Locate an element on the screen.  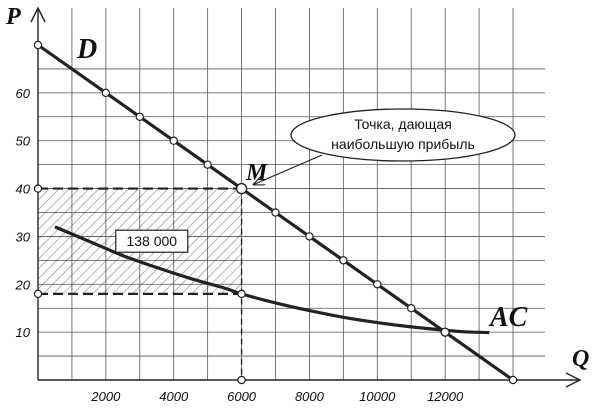
area-value-label: 138 000 is located at coordinates (151, 241).